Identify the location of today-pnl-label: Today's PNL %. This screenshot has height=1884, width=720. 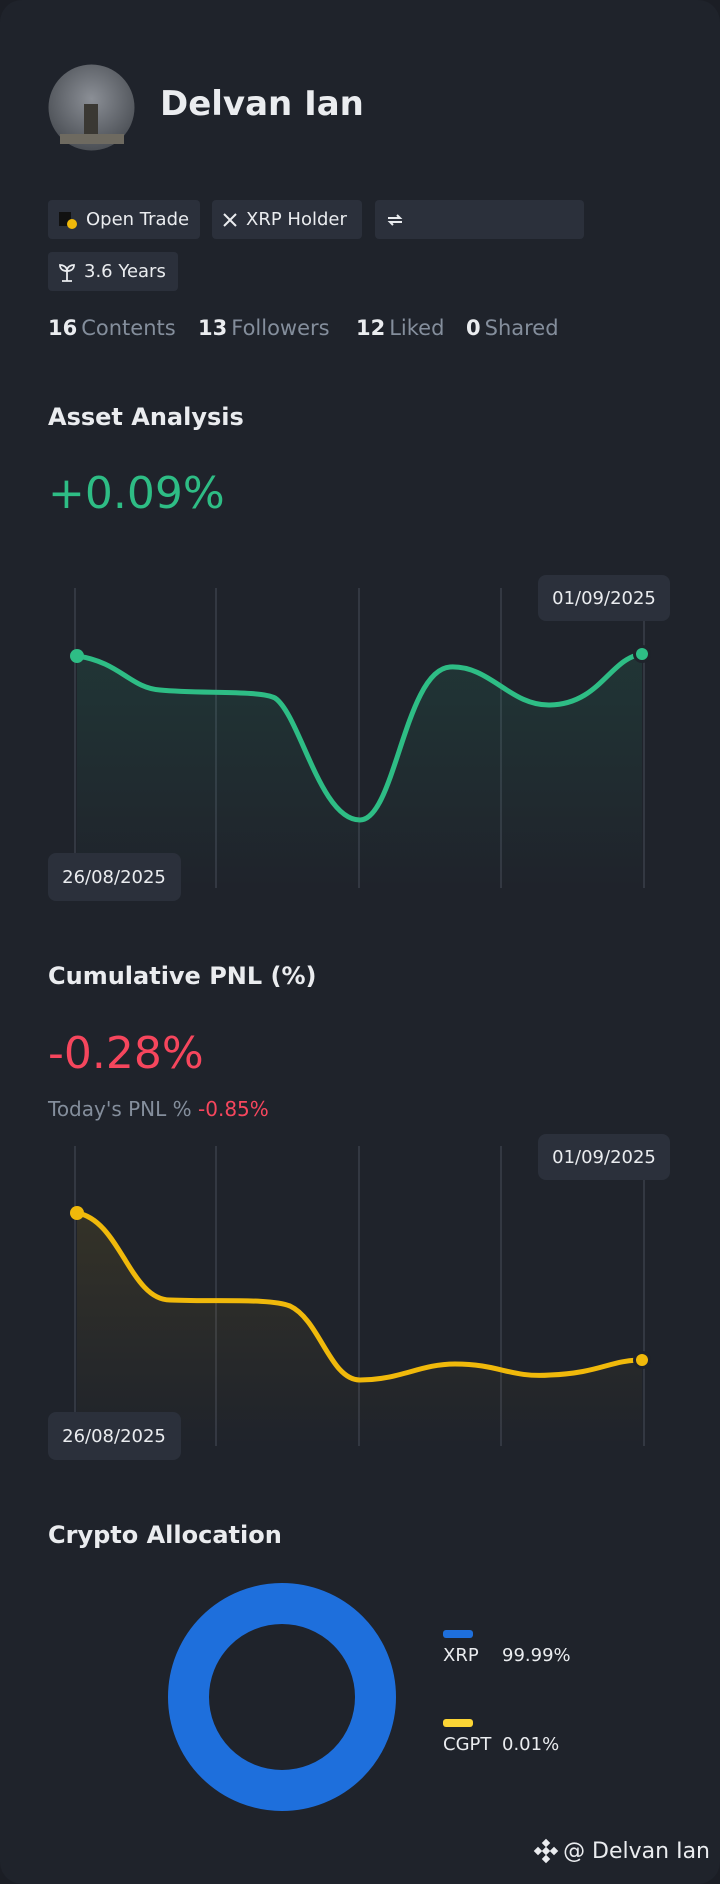
(120, 1109).